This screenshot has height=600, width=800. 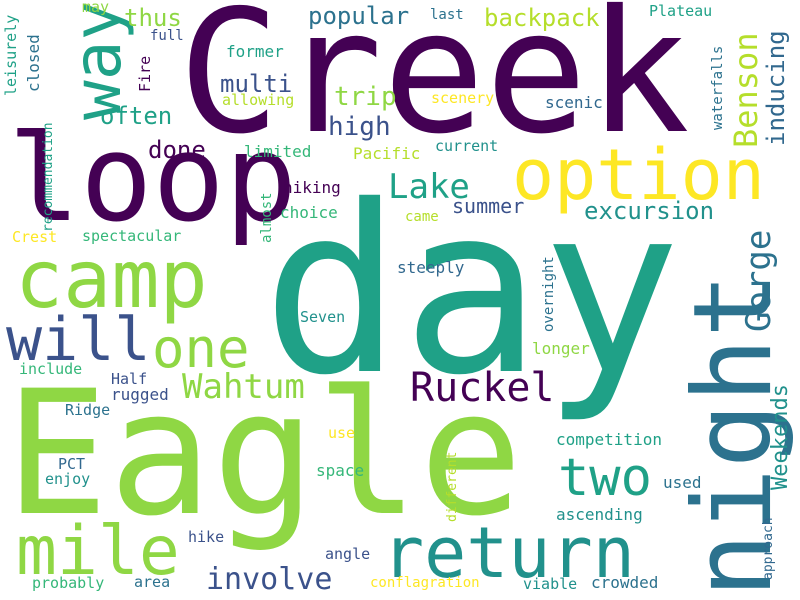 I want to click on word-involve: involve, so click(x=269, y=579).